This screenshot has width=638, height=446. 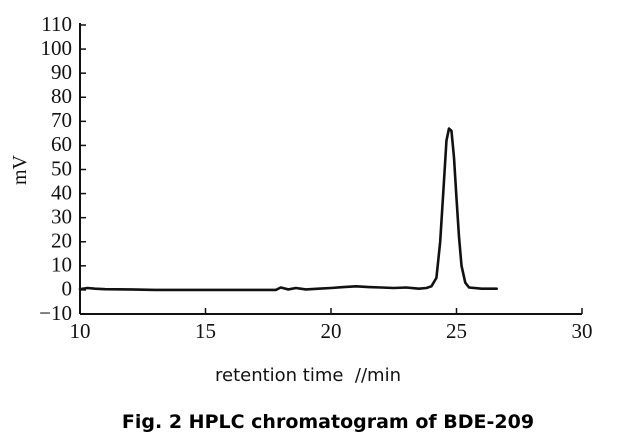 What do you see at coordinates (61, 120) in the screenshot?
I see `y-tick-label: 70` at bounding box center [61, 120].